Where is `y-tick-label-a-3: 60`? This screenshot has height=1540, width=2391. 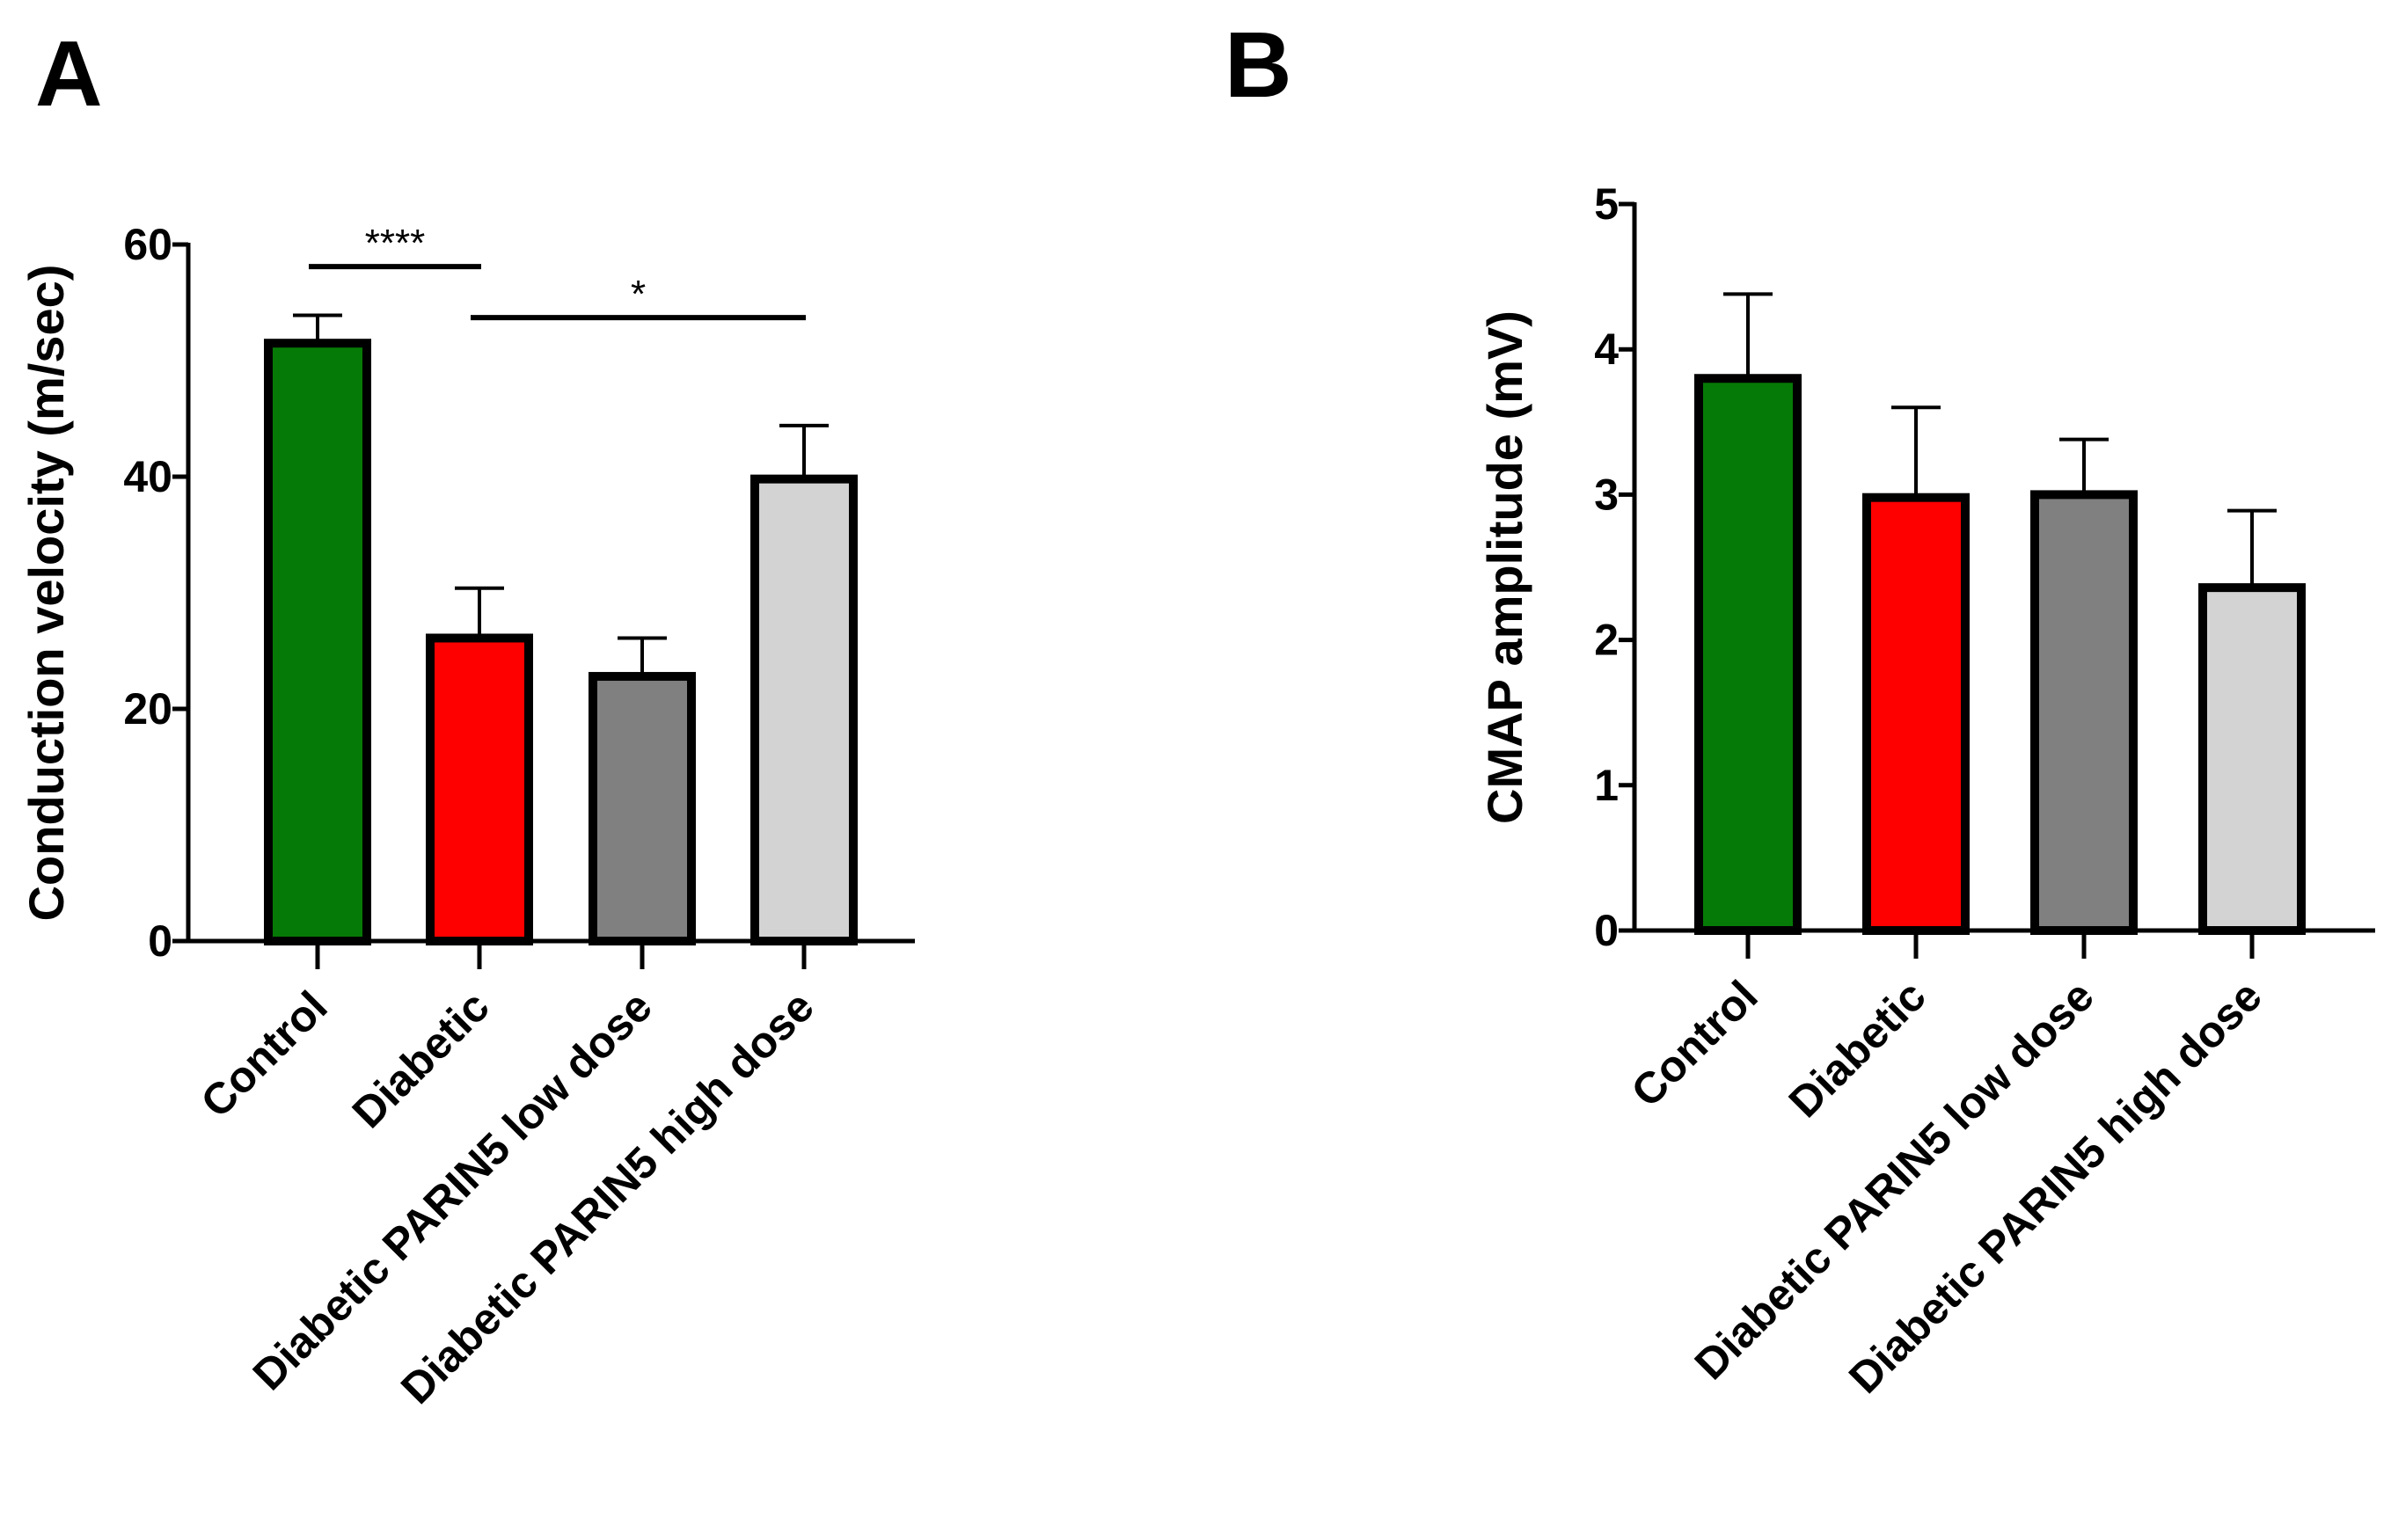 y-tick-label-a-3: 60 is located at coordinates (147, 244).